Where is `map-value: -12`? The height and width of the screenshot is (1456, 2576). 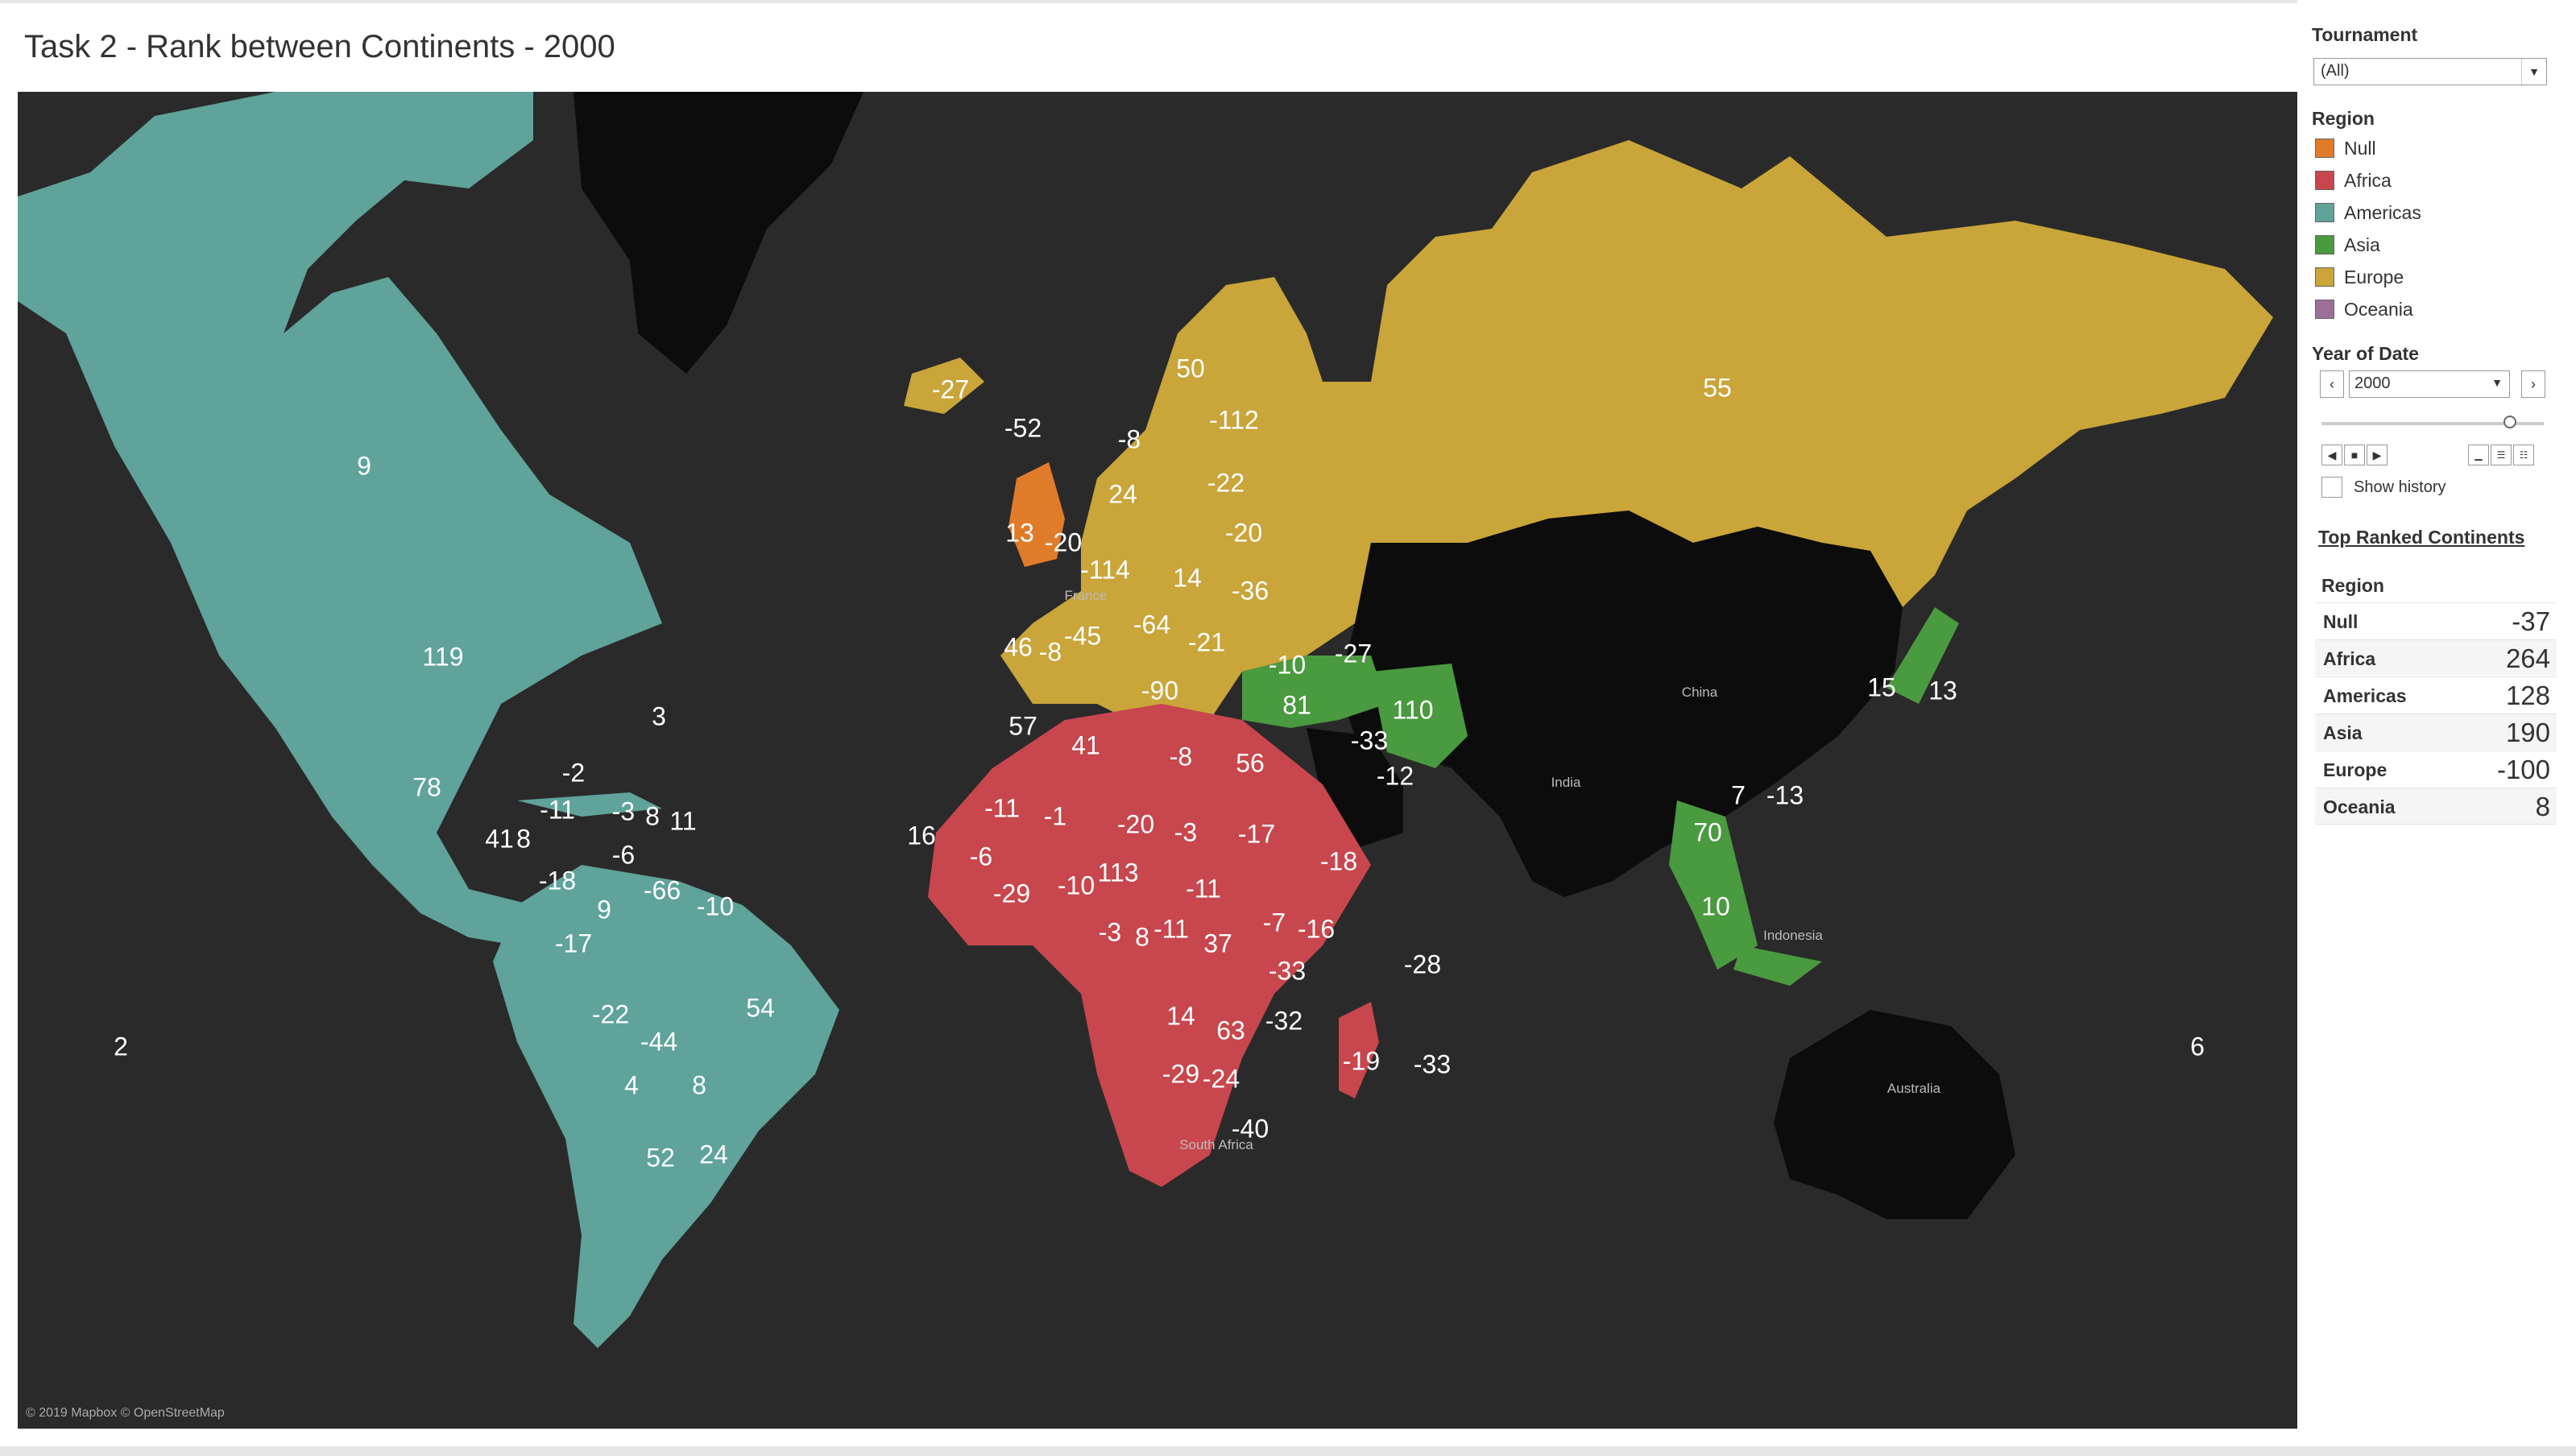 map-value: -12 is located at coordinates (1395, 776).